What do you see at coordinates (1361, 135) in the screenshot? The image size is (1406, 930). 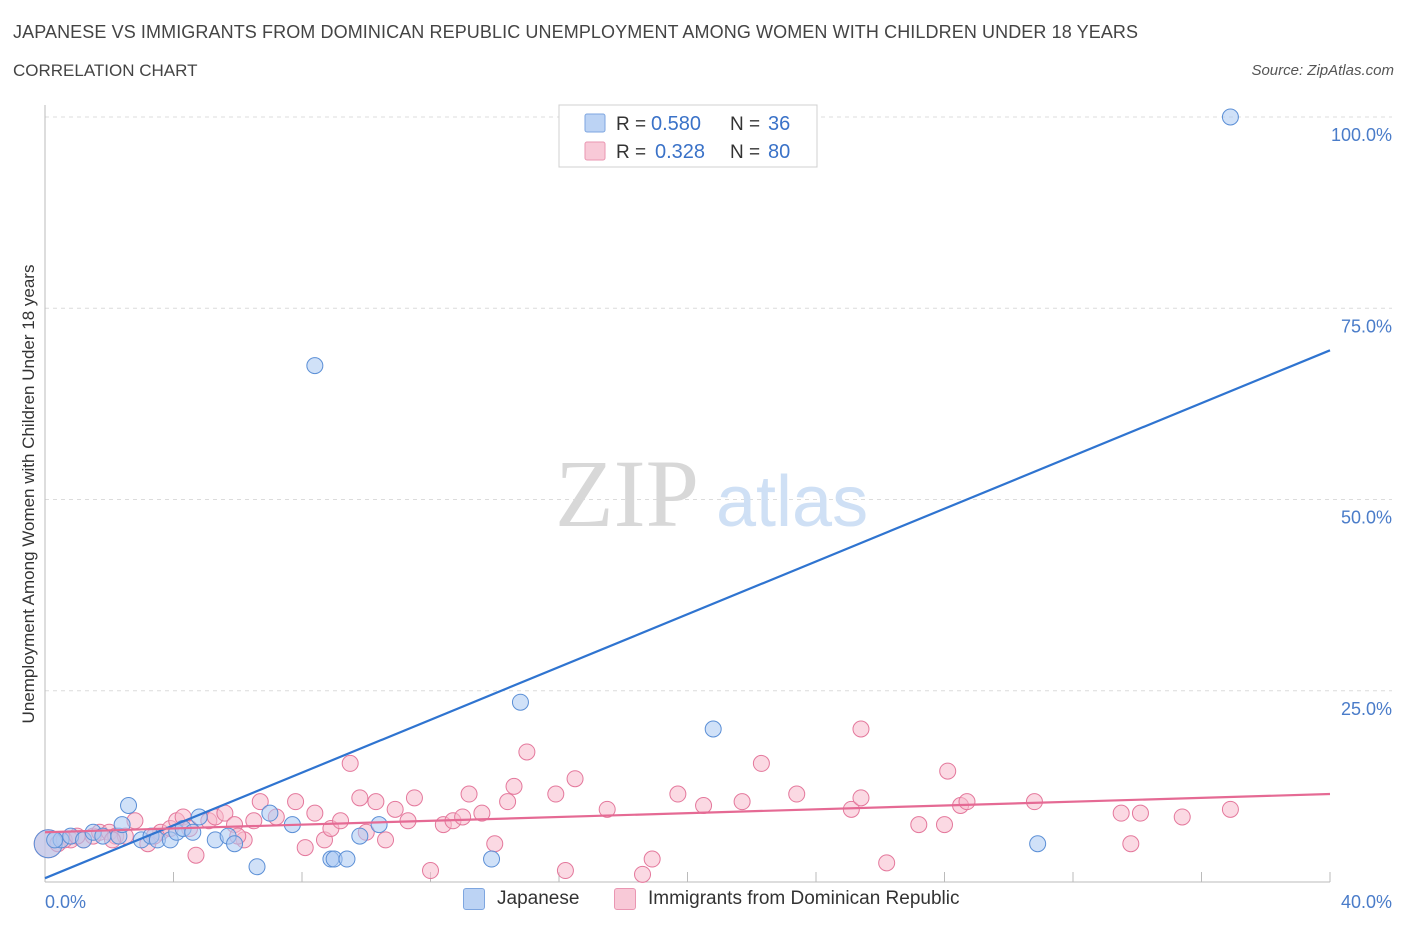 I see `y-tick-label: 100.0%` at bounding box center [1361, 135].